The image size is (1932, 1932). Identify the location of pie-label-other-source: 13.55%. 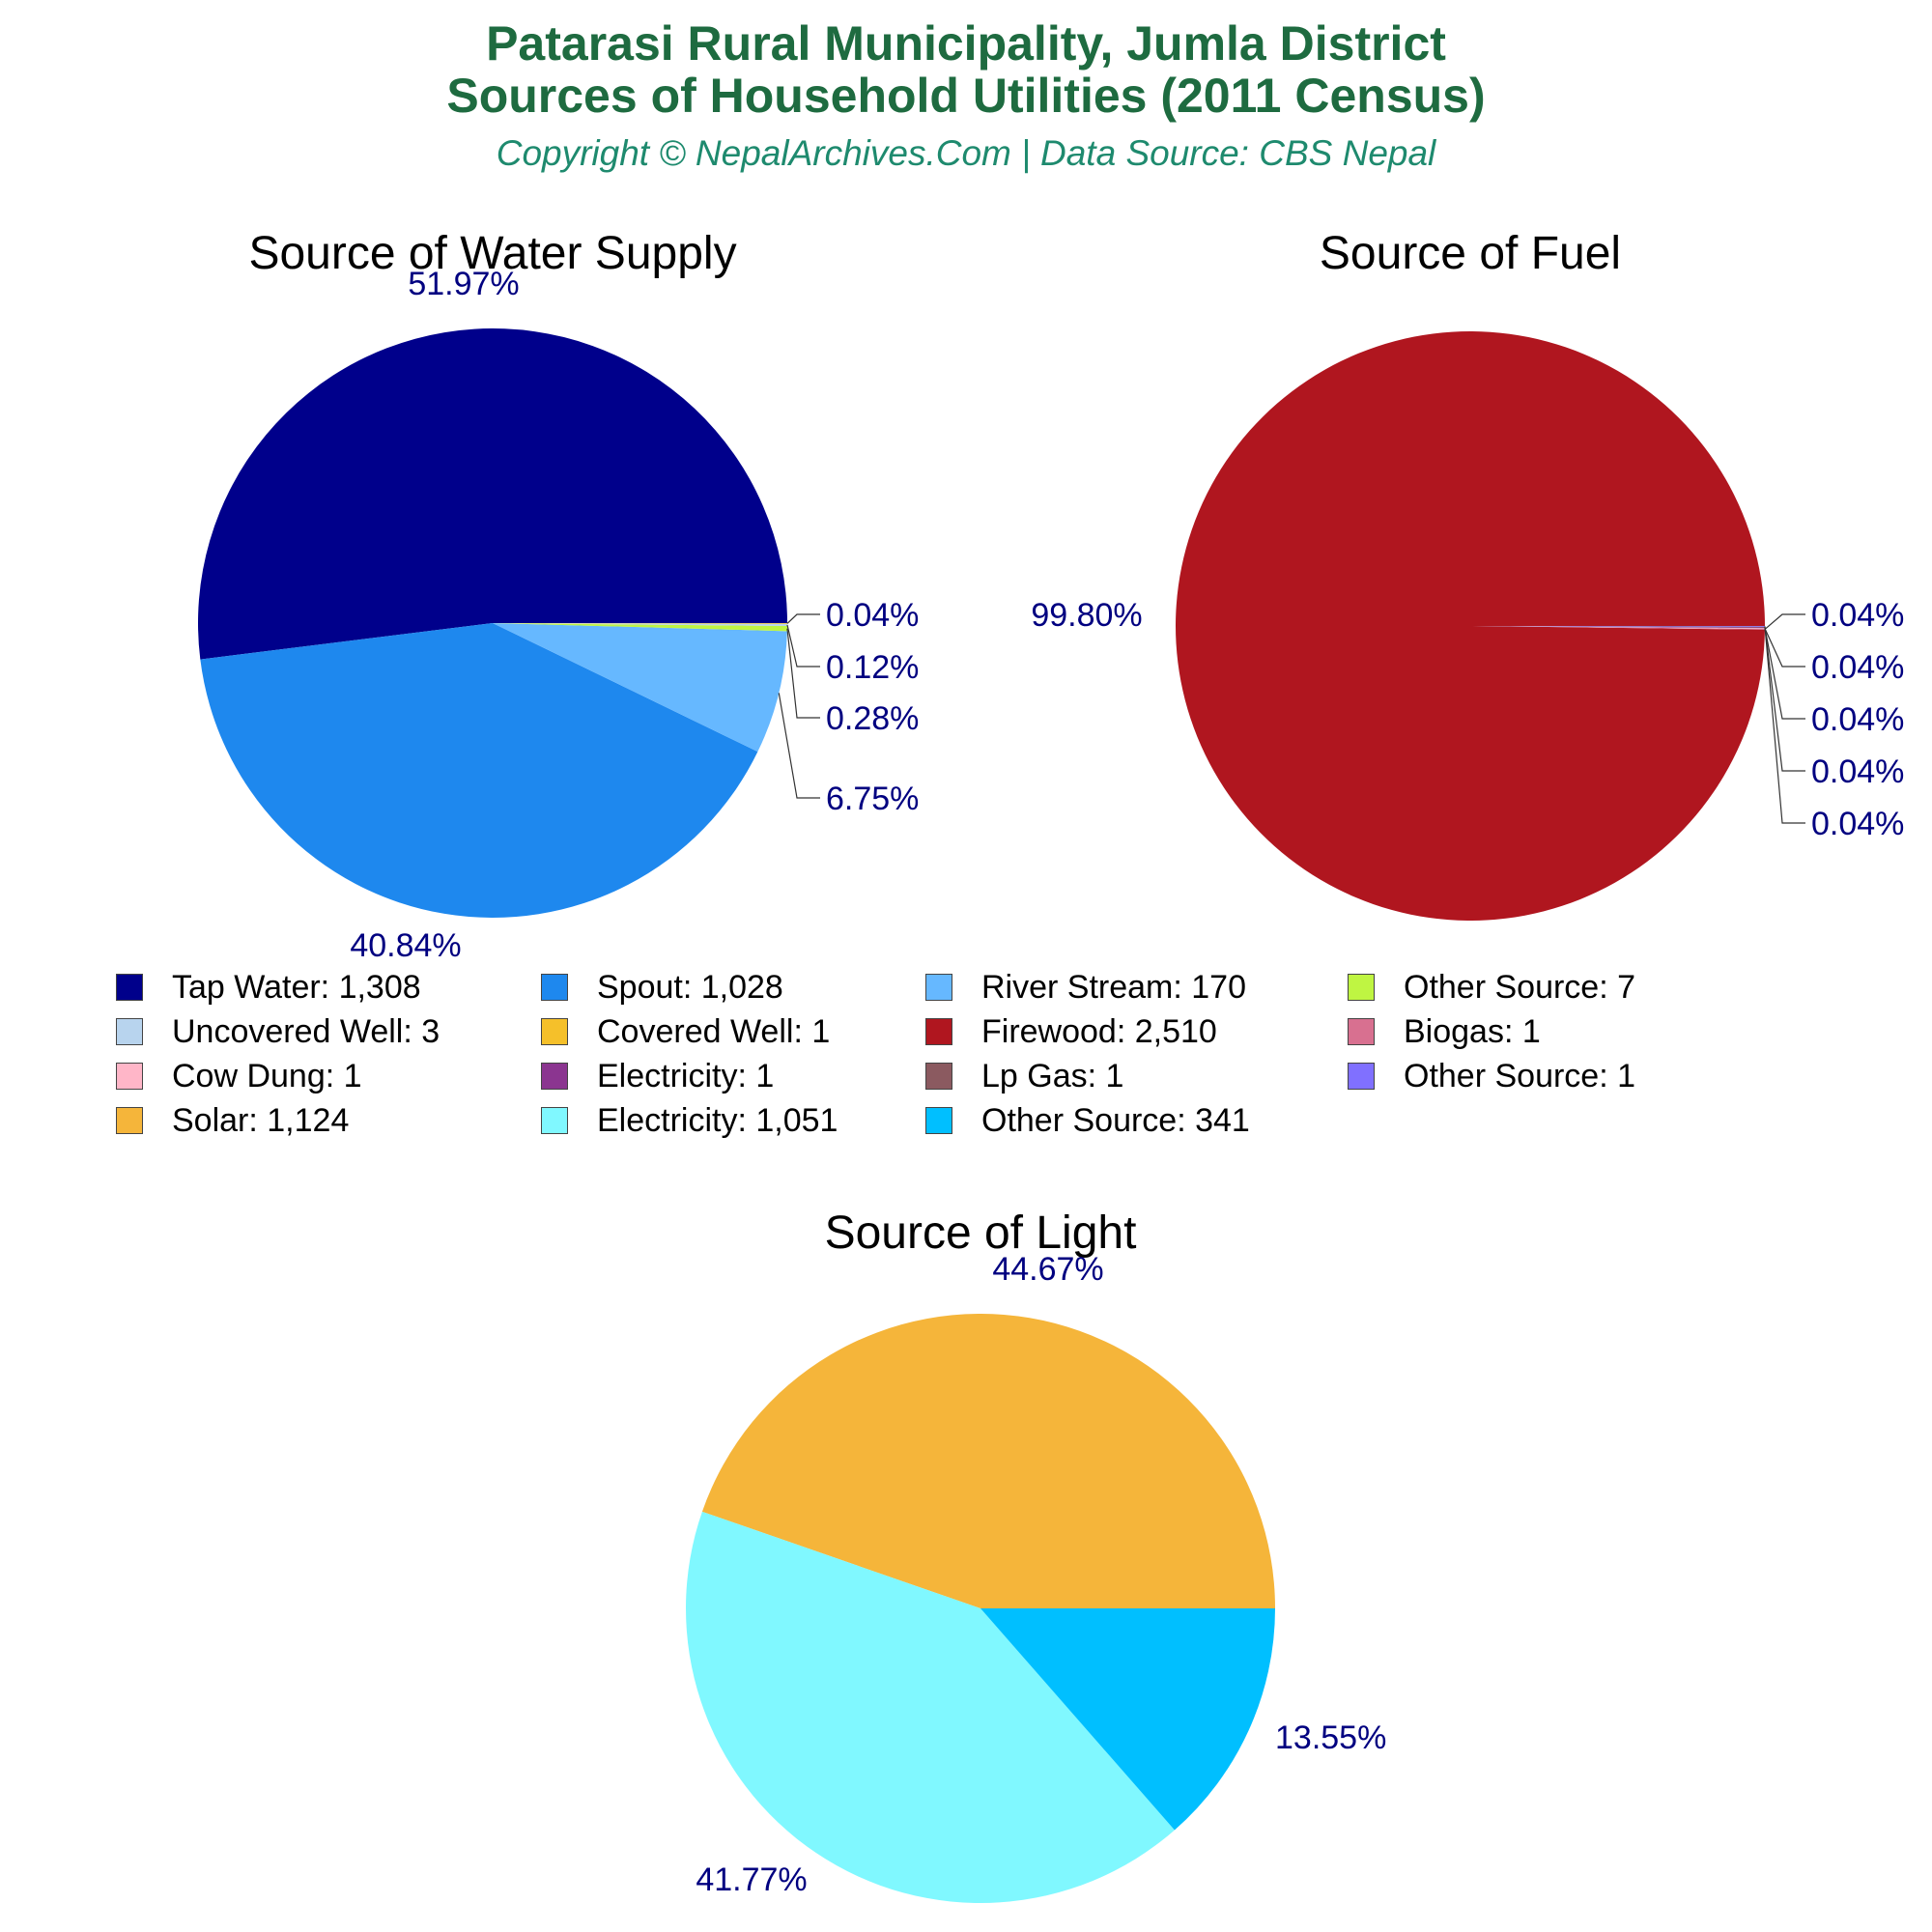
(1330, 1737).